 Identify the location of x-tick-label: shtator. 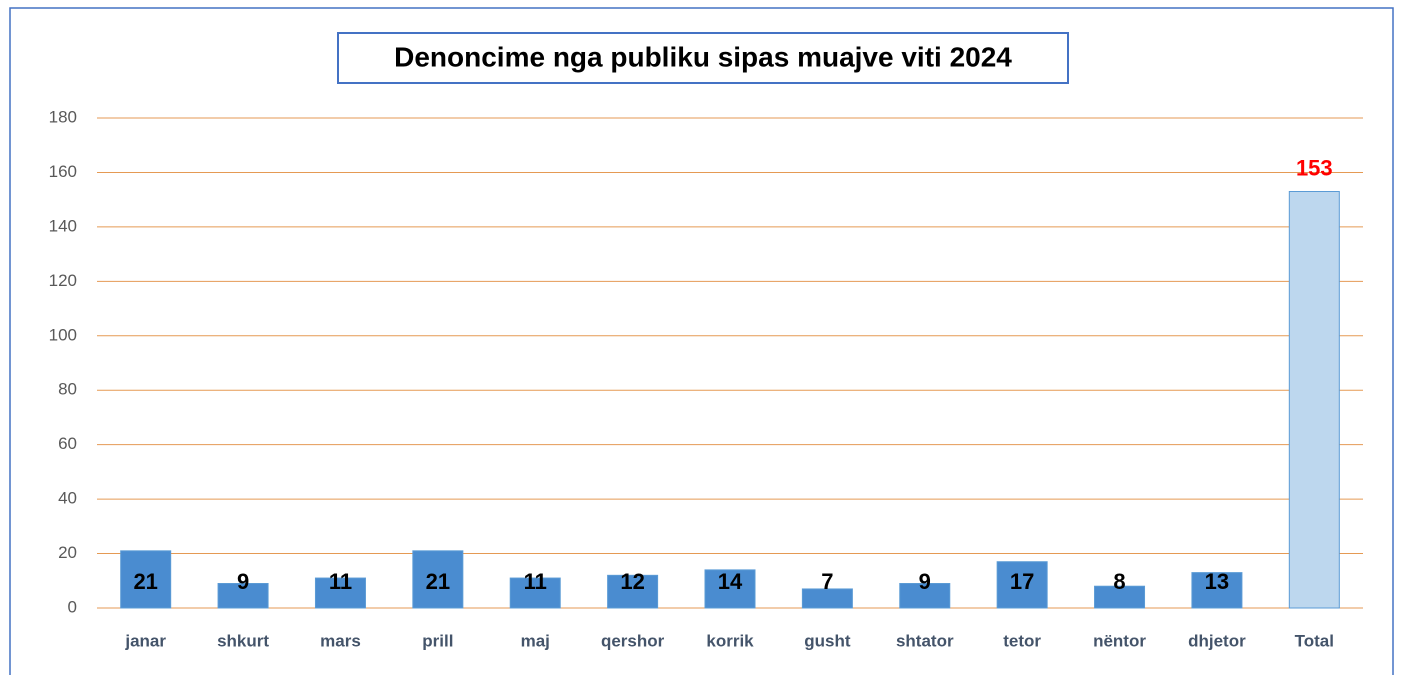
(925, 640).